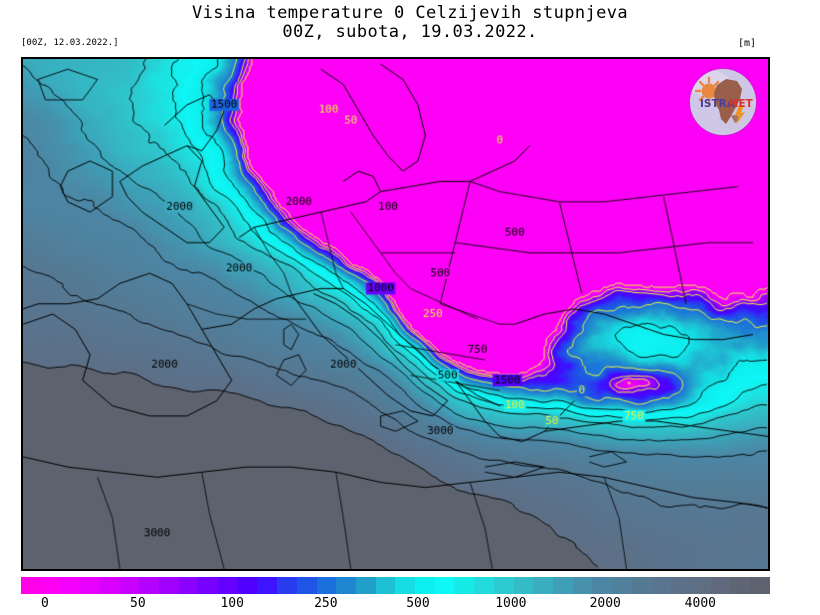  Describe the element at coordinates (747, 43) in the screenshot. I see `unit-label: [m]` at that location.